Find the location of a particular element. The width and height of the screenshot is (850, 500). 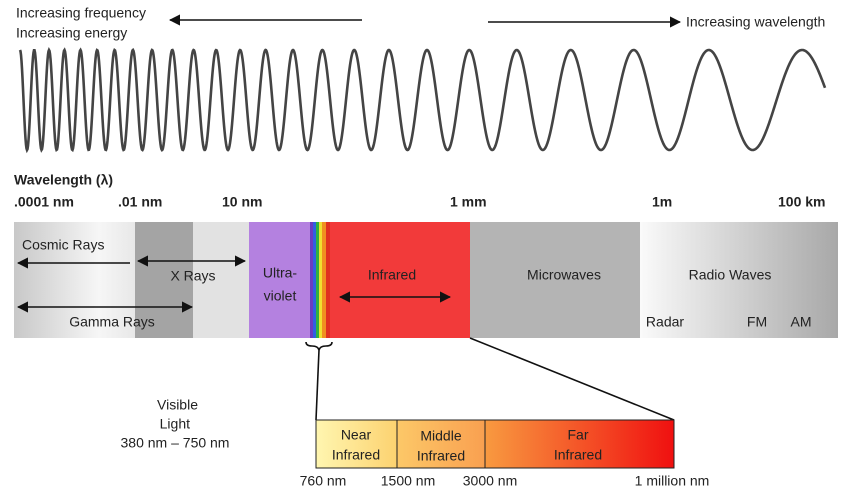

band-label: violet is located at coordinates (280, 296).